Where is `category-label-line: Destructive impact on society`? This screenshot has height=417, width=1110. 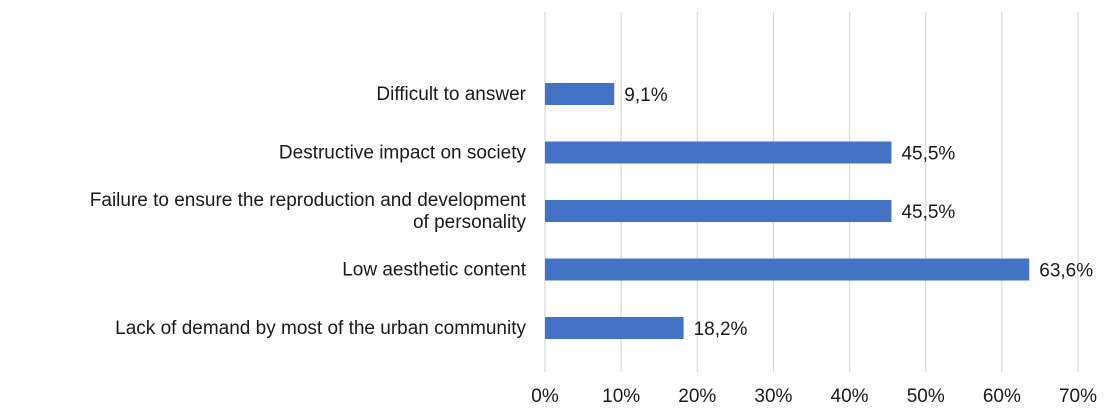 category-label-line: Destructive impact on society is located at coordinates (403, 153).